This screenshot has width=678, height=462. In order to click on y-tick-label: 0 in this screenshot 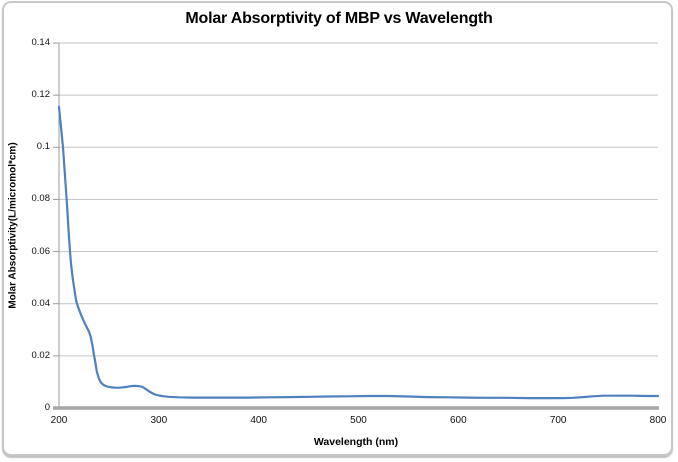, I will do `click(47, 407)`.